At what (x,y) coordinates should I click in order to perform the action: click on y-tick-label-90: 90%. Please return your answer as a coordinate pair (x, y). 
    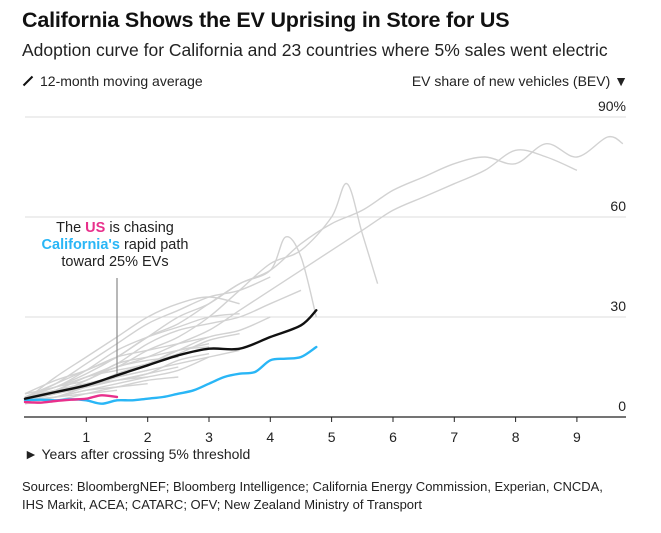
    Looking at the image, I should click on (612, 106).